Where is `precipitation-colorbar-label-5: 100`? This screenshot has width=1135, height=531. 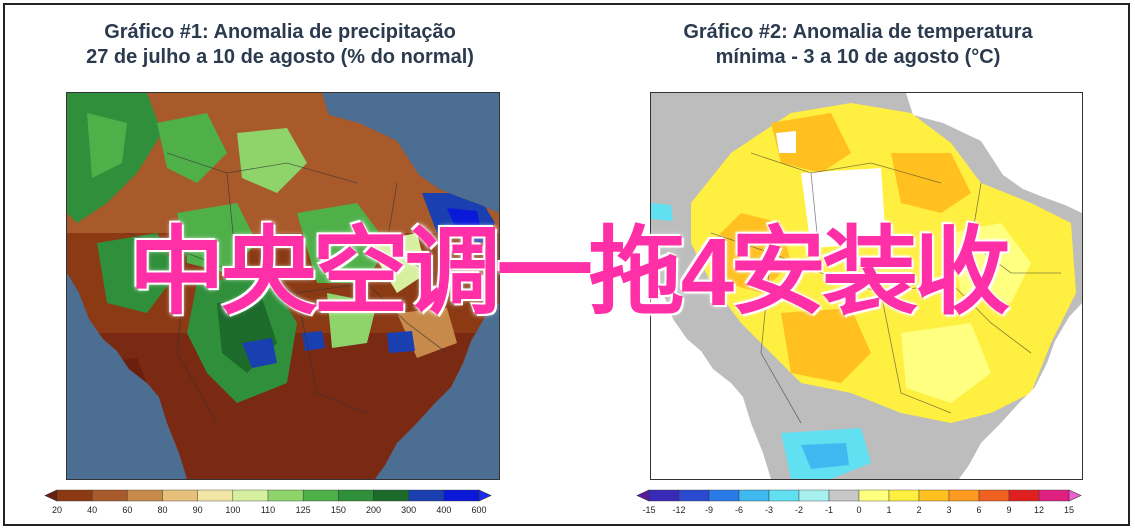 precipitation-colorbar-label-5: 100 is located at coordinates (232, 510).